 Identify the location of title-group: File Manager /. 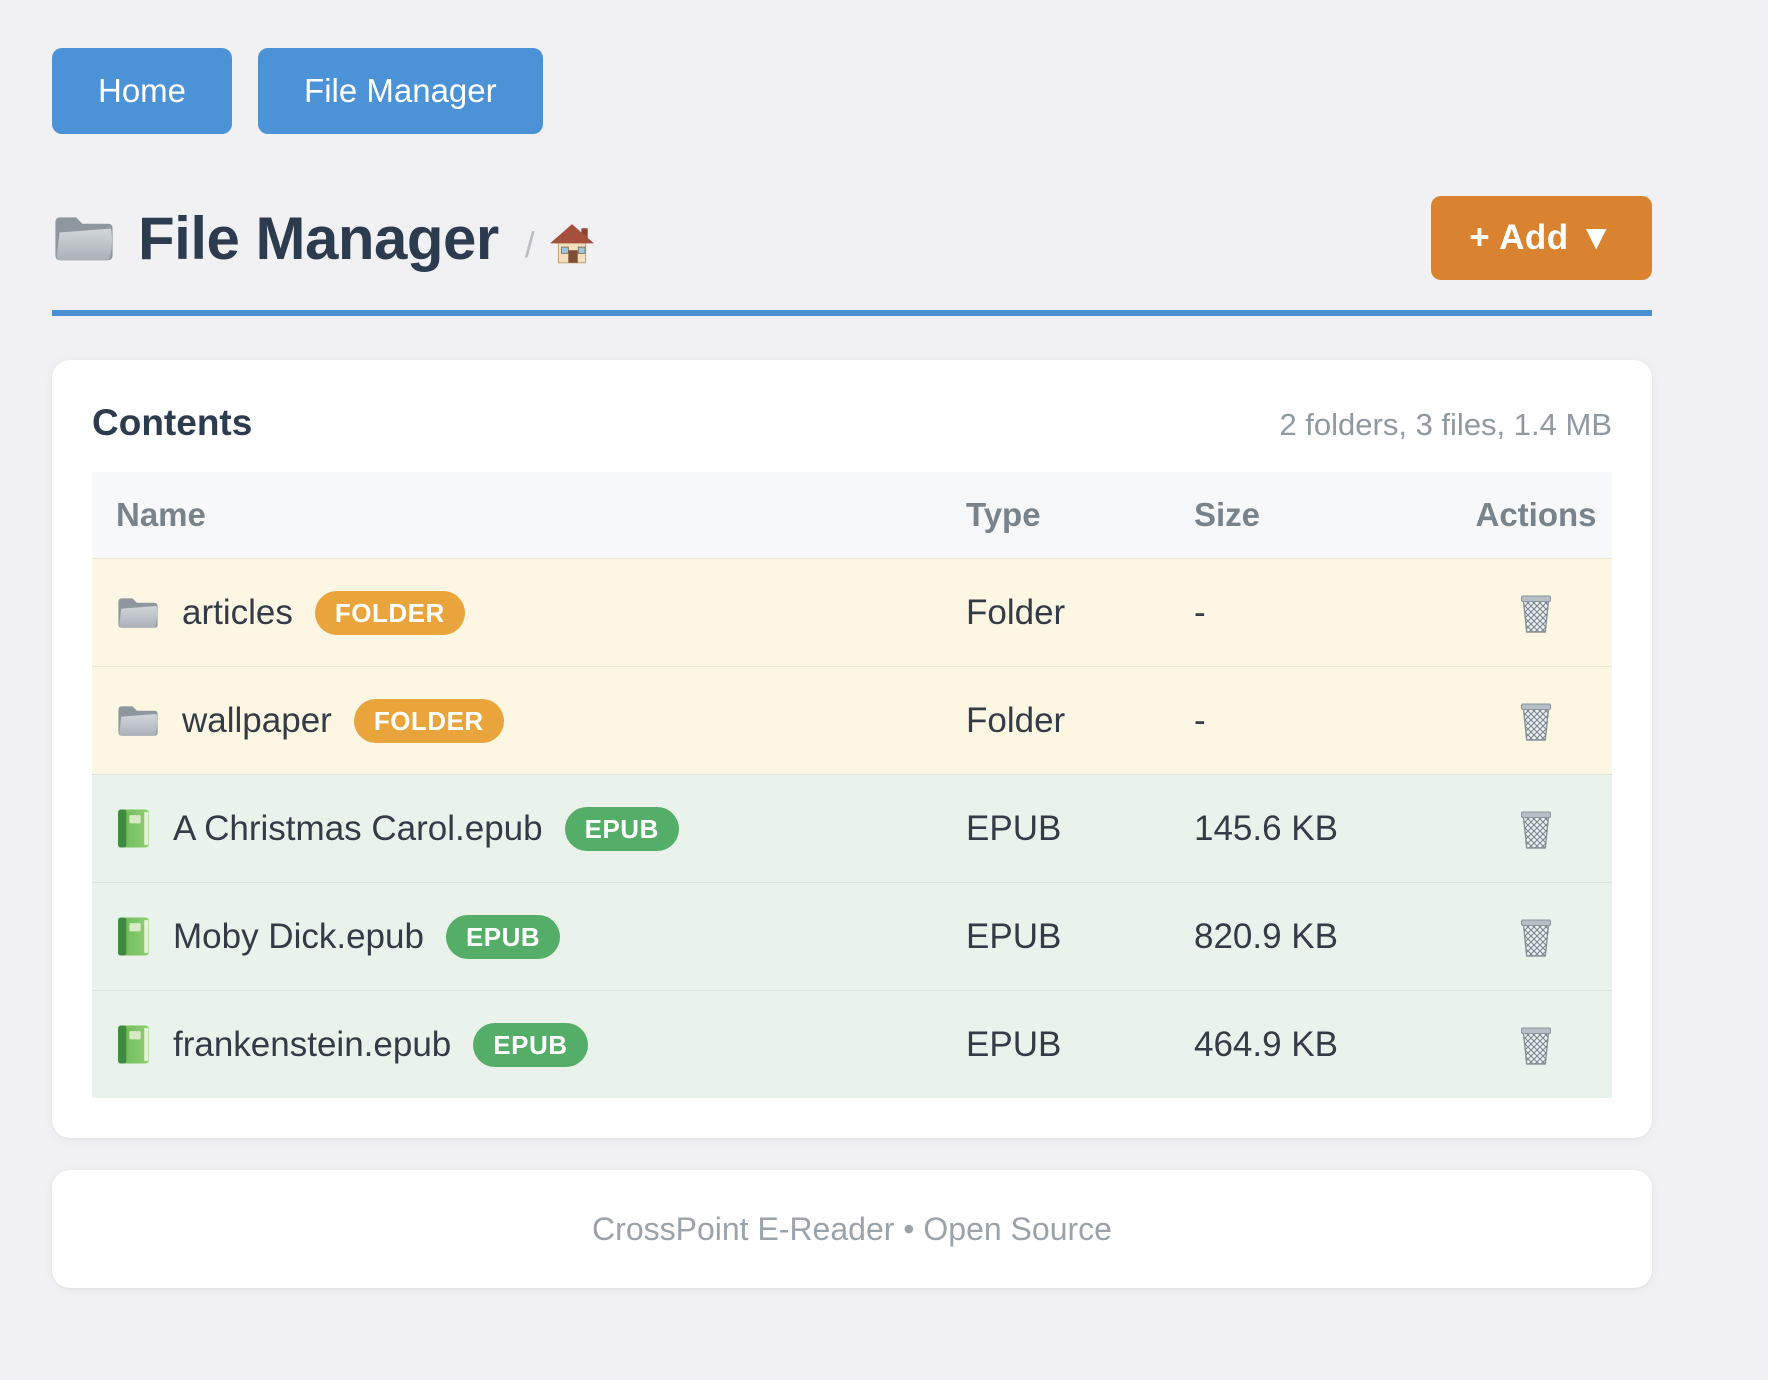
(323, 238).